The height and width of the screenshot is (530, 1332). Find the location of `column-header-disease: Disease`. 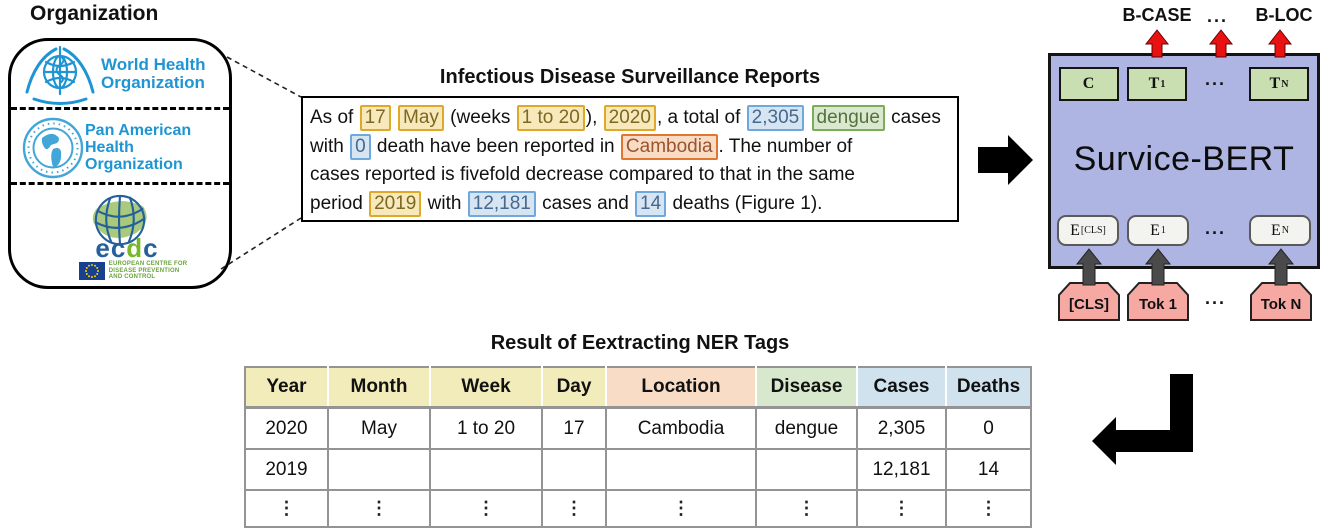

column-header-disease: Disease is located at coordinates (806, 387).